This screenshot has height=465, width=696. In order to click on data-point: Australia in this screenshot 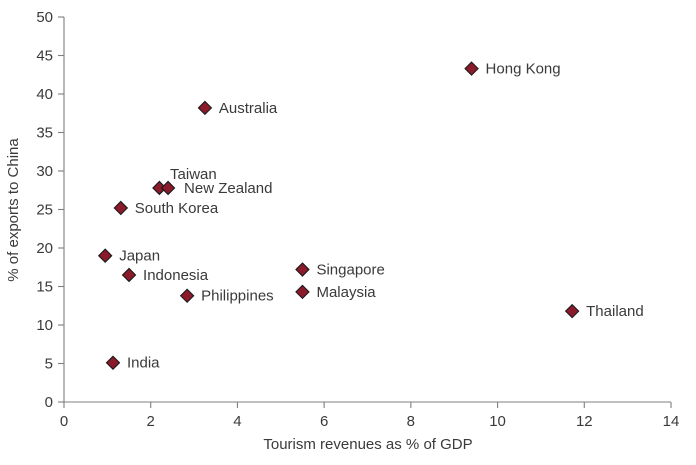, I will do `click(237, 108)`.